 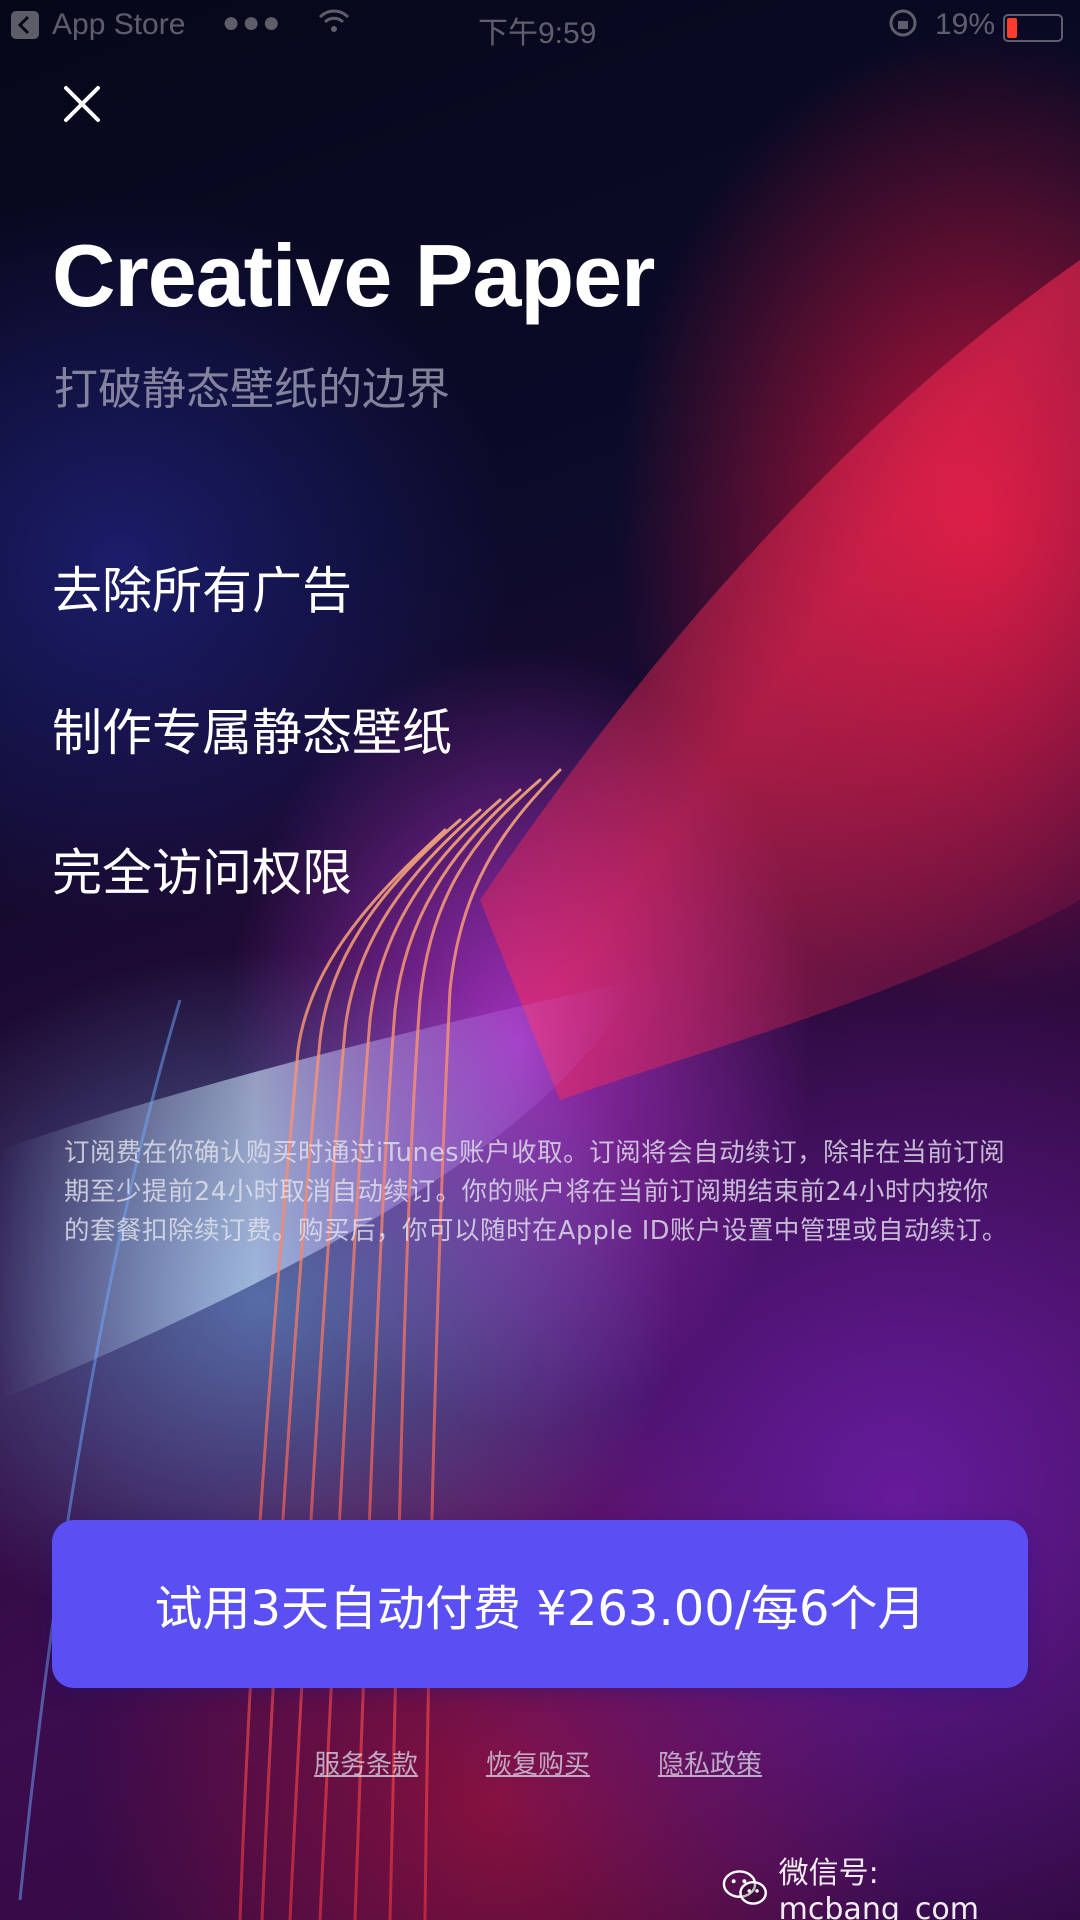 I want to click on start-trial-button: 试用3天自动付费 ¥263.00/每6个月, so click(x=540, y=1604).